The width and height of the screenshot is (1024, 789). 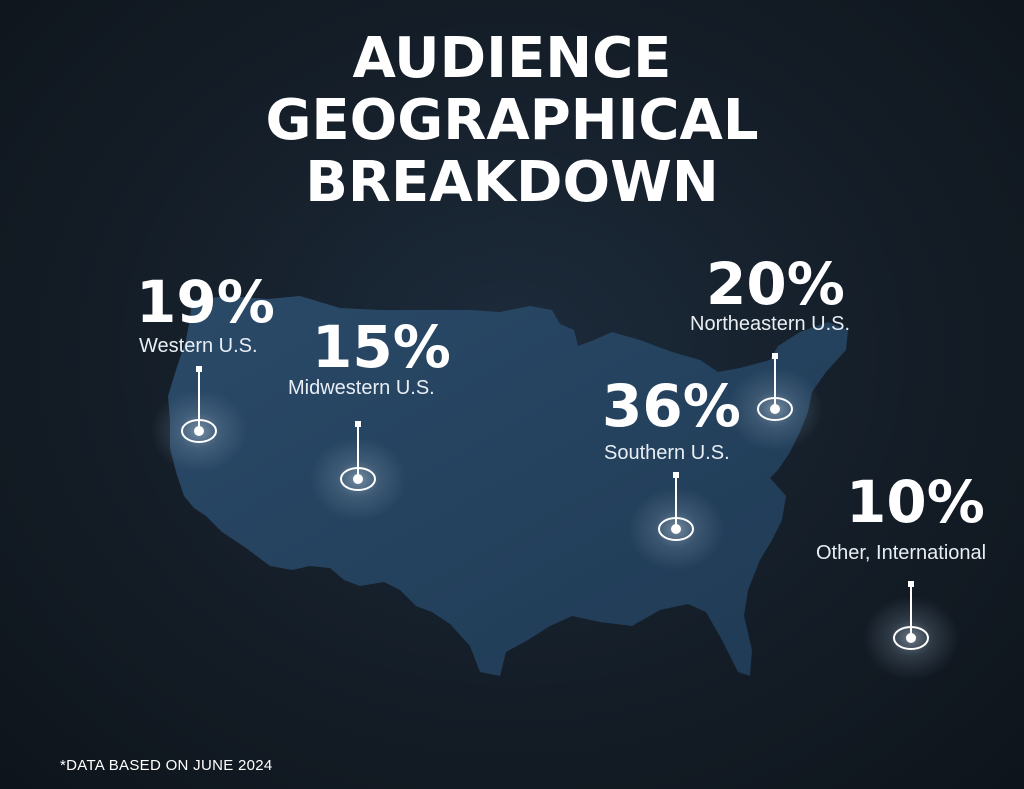 What do you see at coordinates (361, 388) in the screenshot?
I see `region-midwestern-label: Midwestern U.S.` at bounding box center [361, 388].